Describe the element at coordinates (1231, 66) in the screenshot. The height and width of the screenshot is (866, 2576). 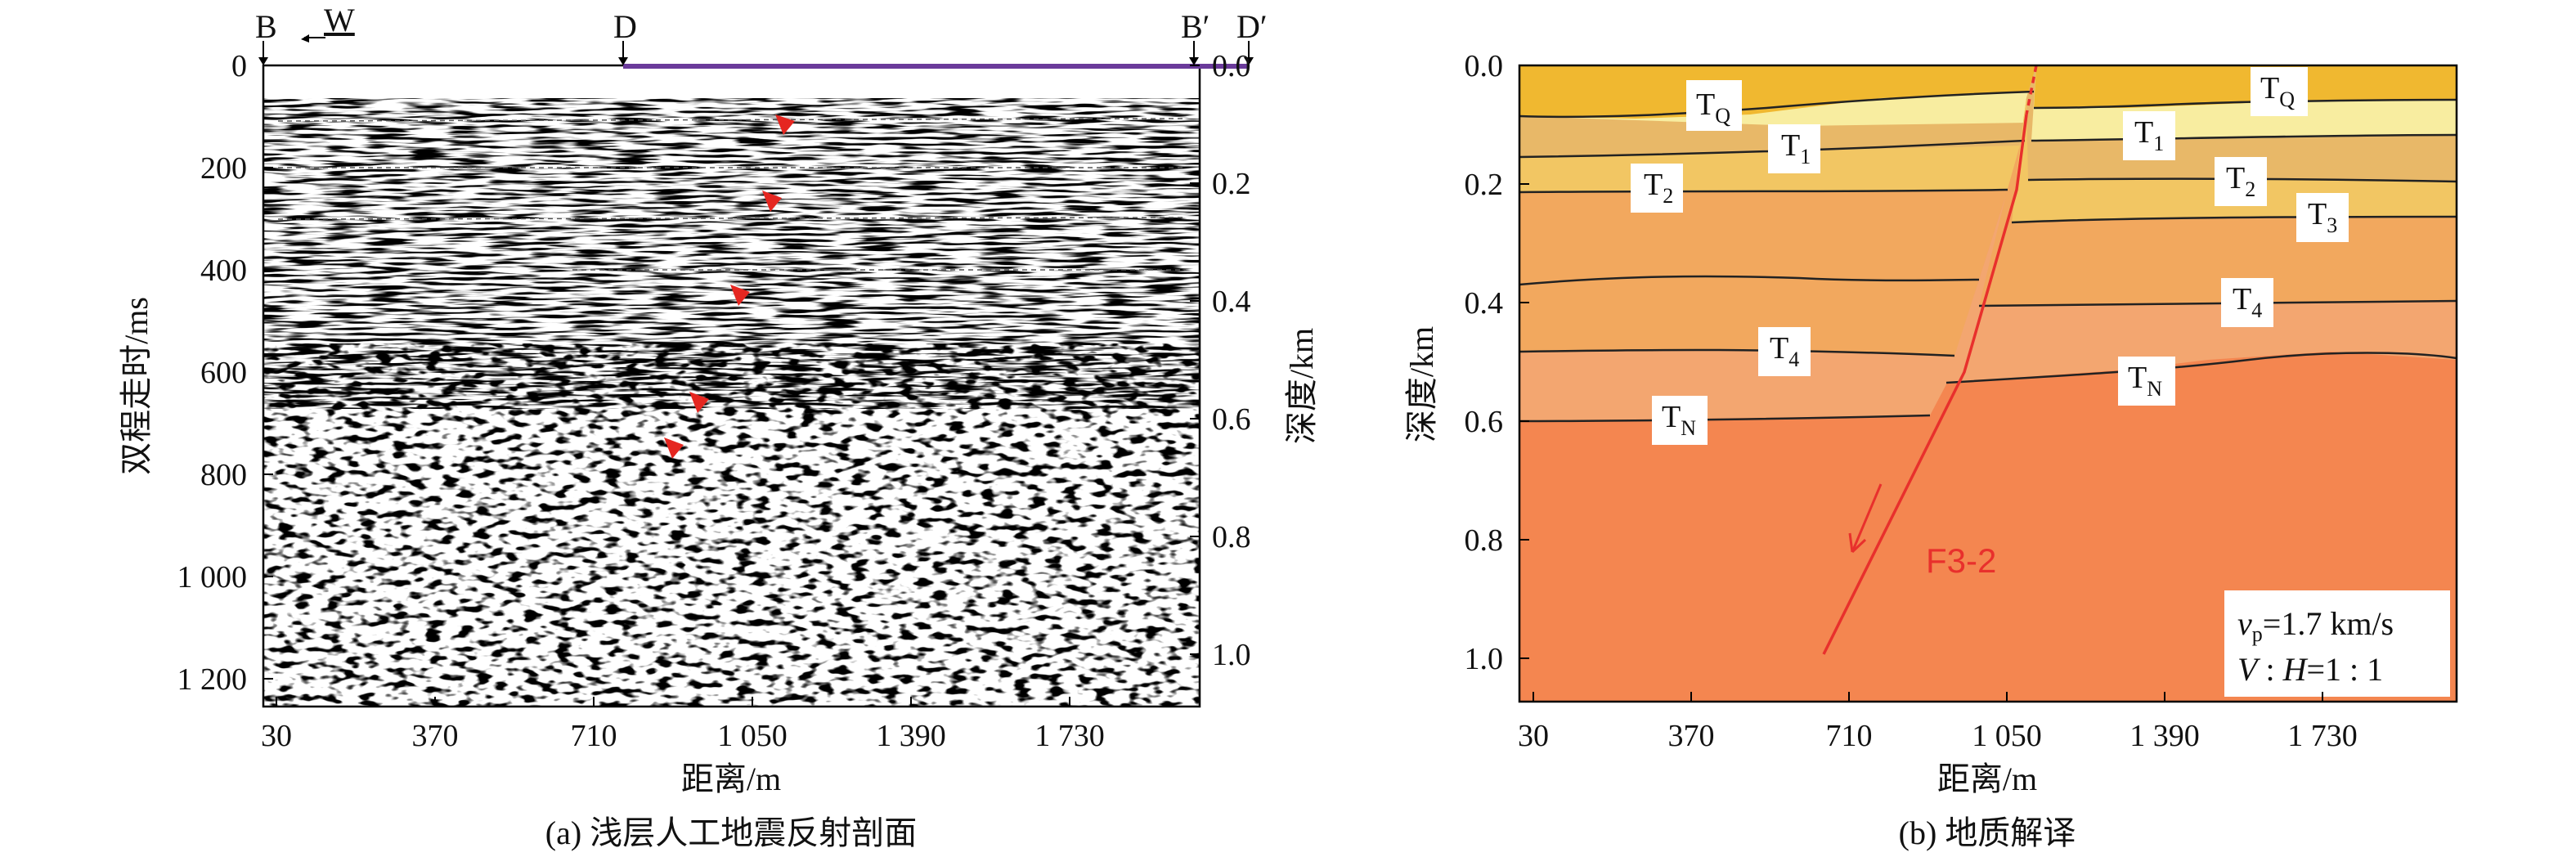
I see `y-right-tick: 0.0` at that location.